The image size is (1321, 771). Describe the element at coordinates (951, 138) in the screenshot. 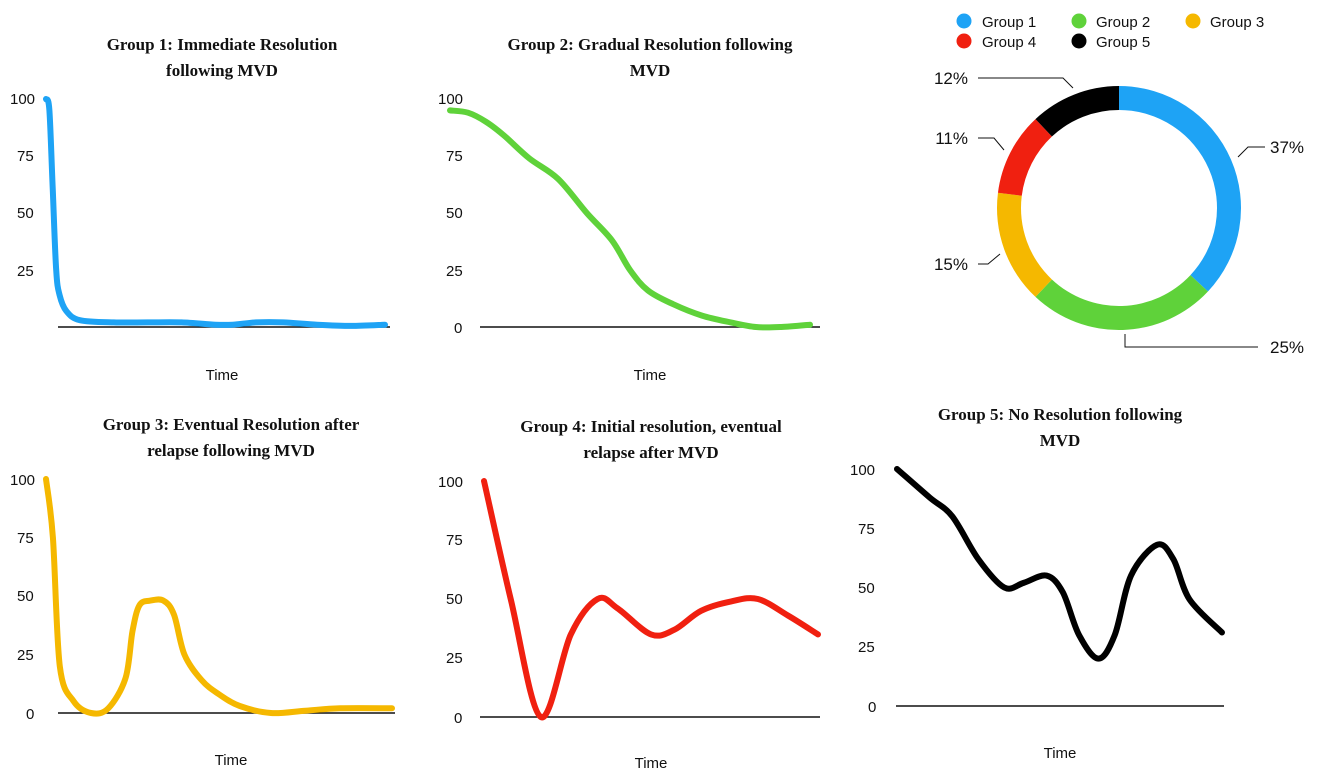

I see `slice-label-group4: 11%` at that location.